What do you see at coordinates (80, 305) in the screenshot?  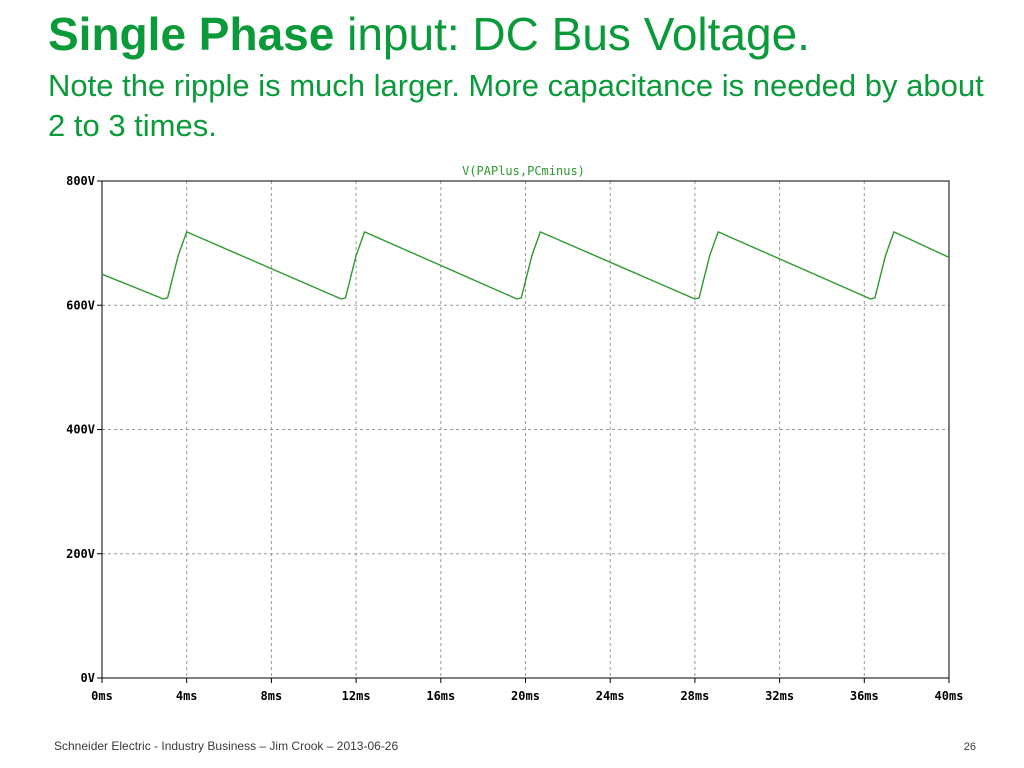 I see `y-tick-label: 600V` at bounding box center [80, 305].